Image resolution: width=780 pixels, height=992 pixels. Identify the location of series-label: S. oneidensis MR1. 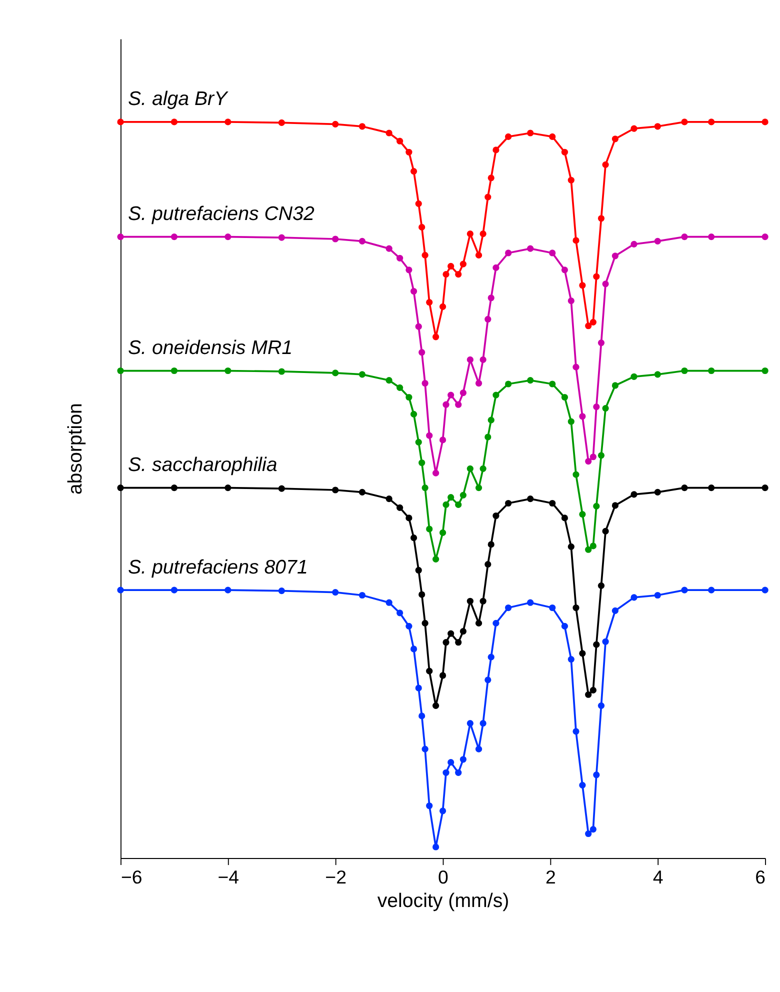
(210, 347).